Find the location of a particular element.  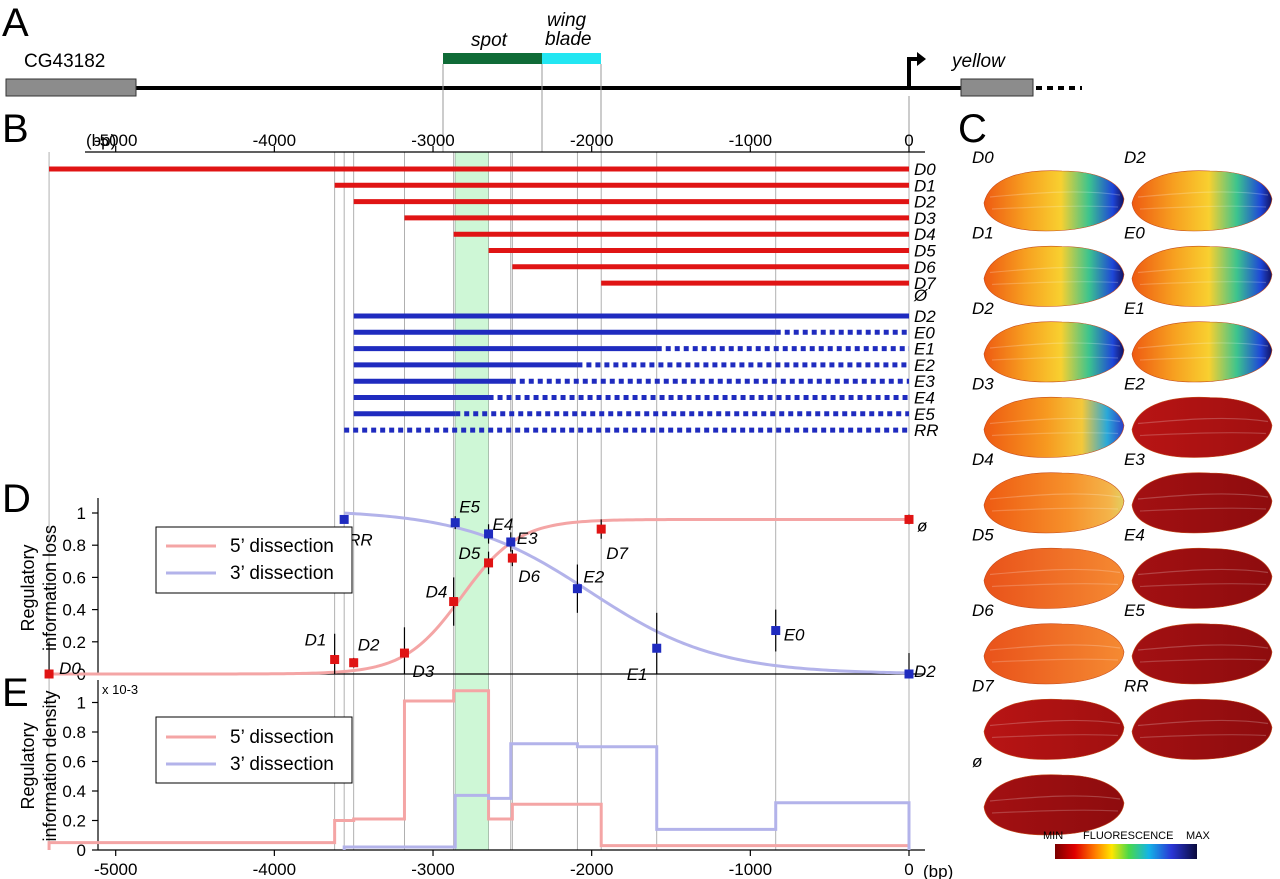

d-point-label: E2 is located at coordinates (593, 577).